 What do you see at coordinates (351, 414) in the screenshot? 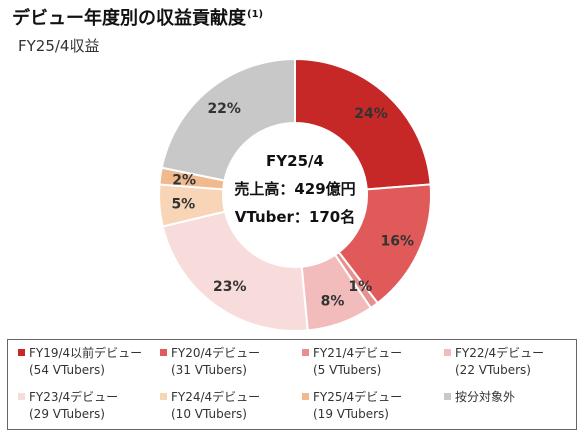
I see `legend-vtuber-count: (19 VTubers)` at bounding box center [351, 414].